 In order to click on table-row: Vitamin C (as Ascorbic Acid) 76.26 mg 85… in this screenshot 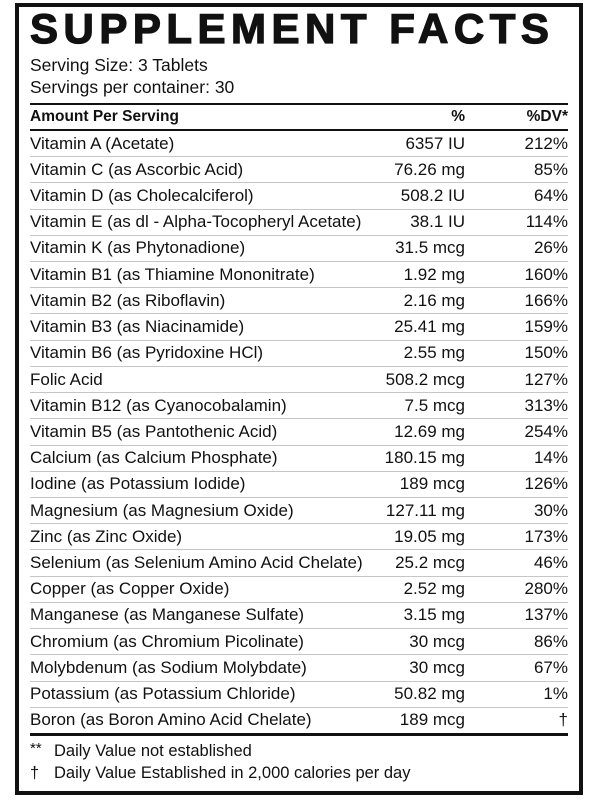, I will do `click(299, 170)`.